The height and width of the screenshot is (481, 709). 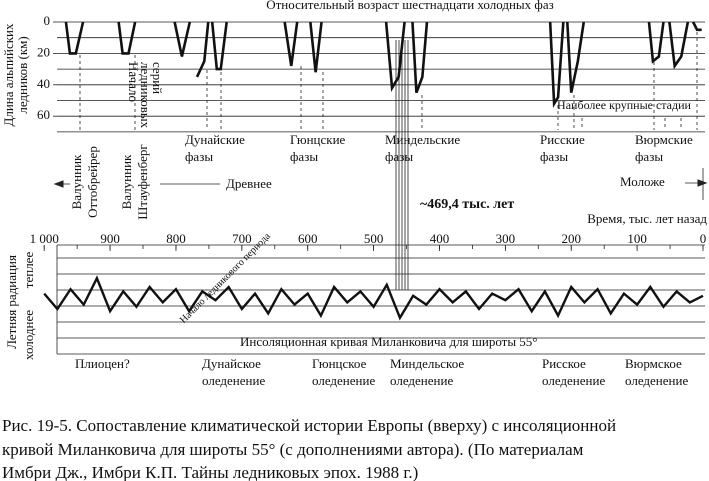 I want to click on boulder-label: Штауфенберг, so click(x=142, y=181).